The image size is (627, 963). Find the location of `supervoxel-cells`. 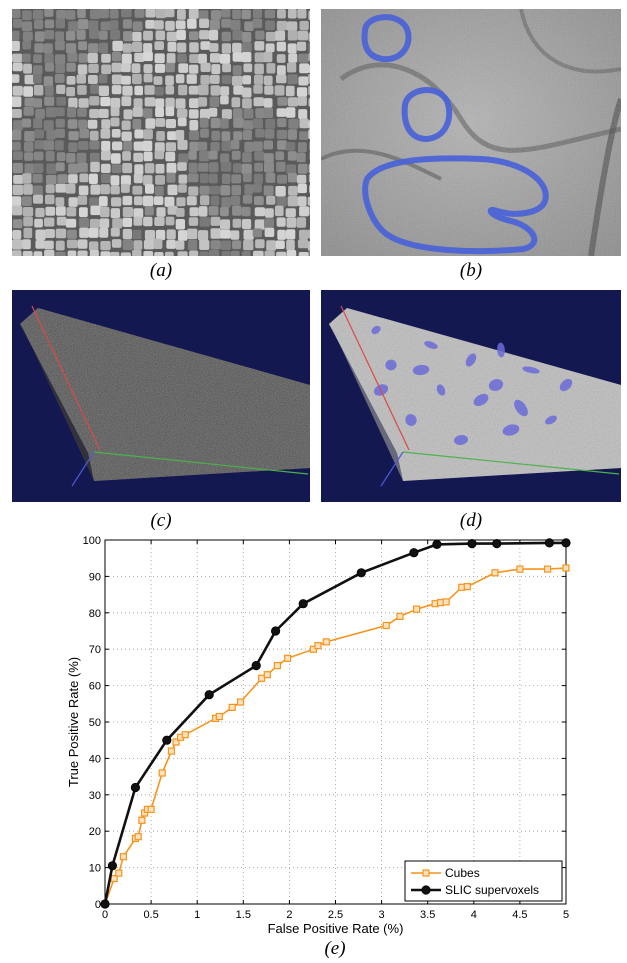

supervoxel-cells is located at coordinates (161, 132).